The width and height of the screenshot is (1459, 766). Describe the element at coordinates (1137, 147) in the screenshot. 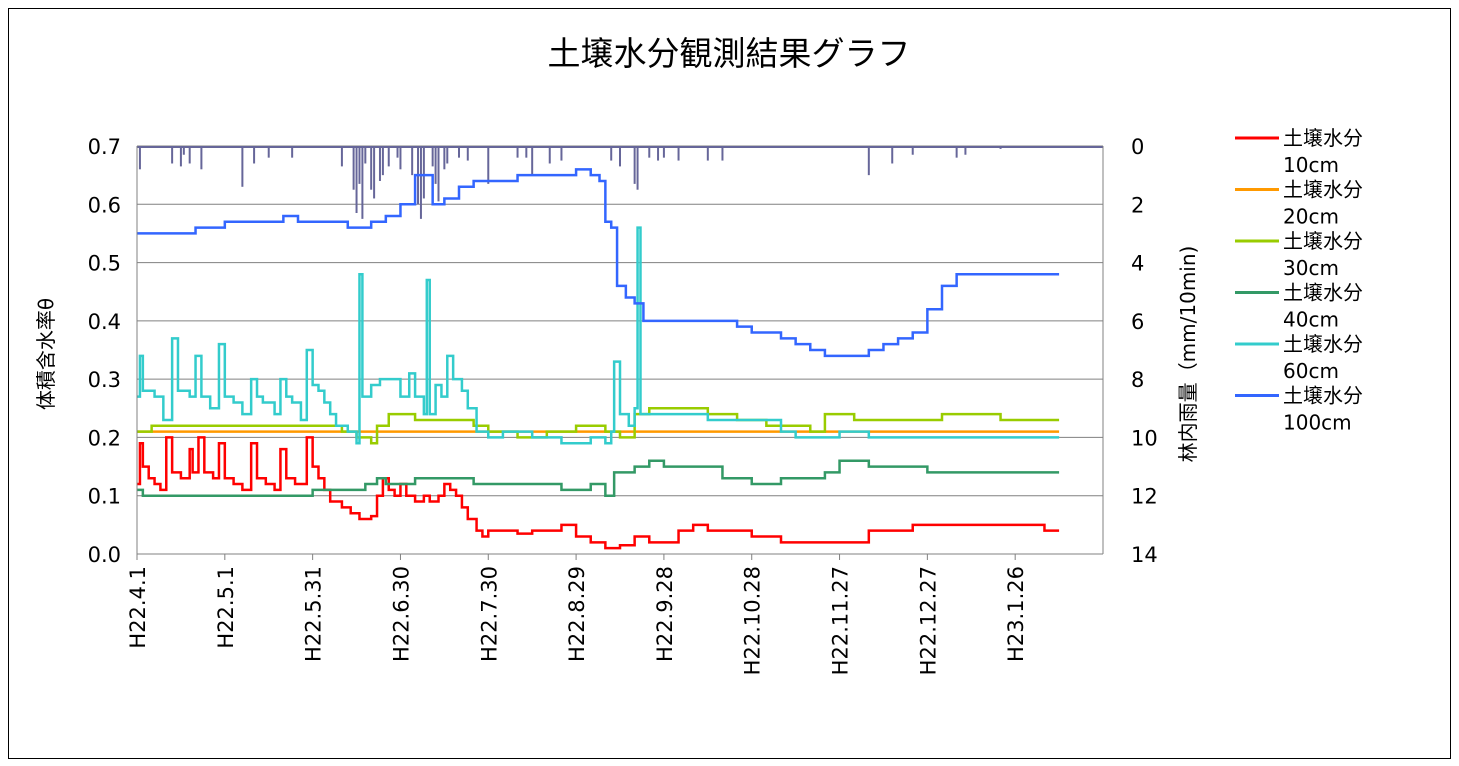

I see `y2-tick-label: 0` at that location.